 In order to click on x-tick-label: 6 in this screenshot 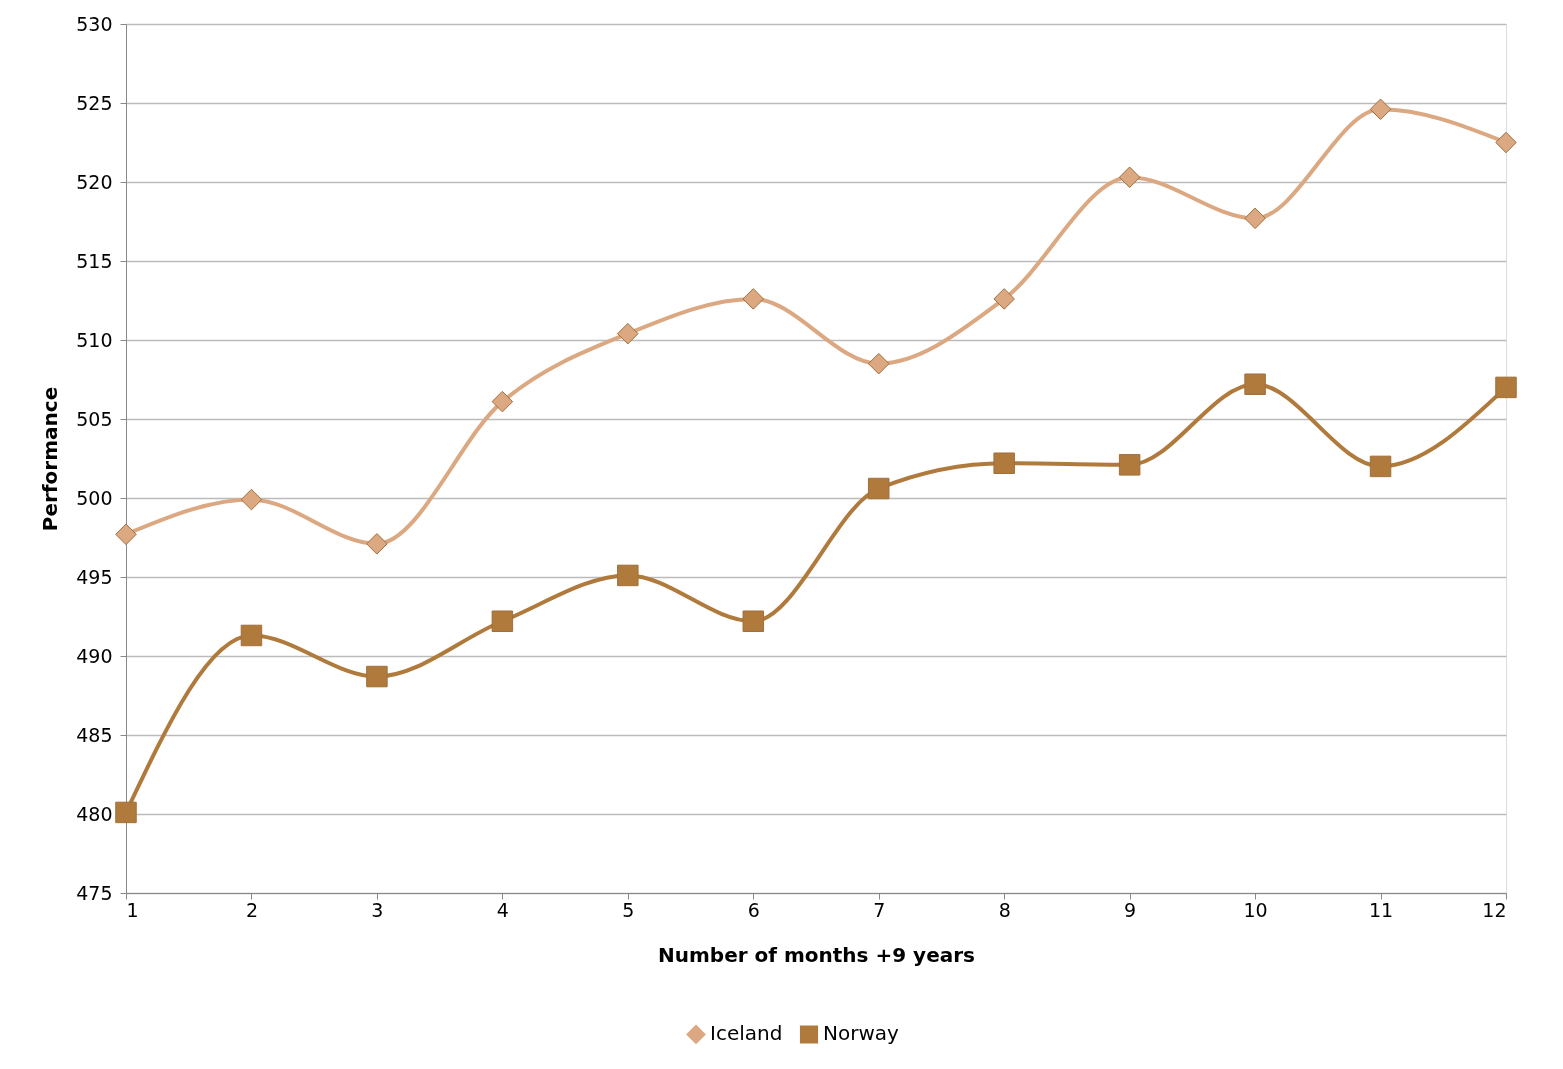, I will do `click(753, 909)`.